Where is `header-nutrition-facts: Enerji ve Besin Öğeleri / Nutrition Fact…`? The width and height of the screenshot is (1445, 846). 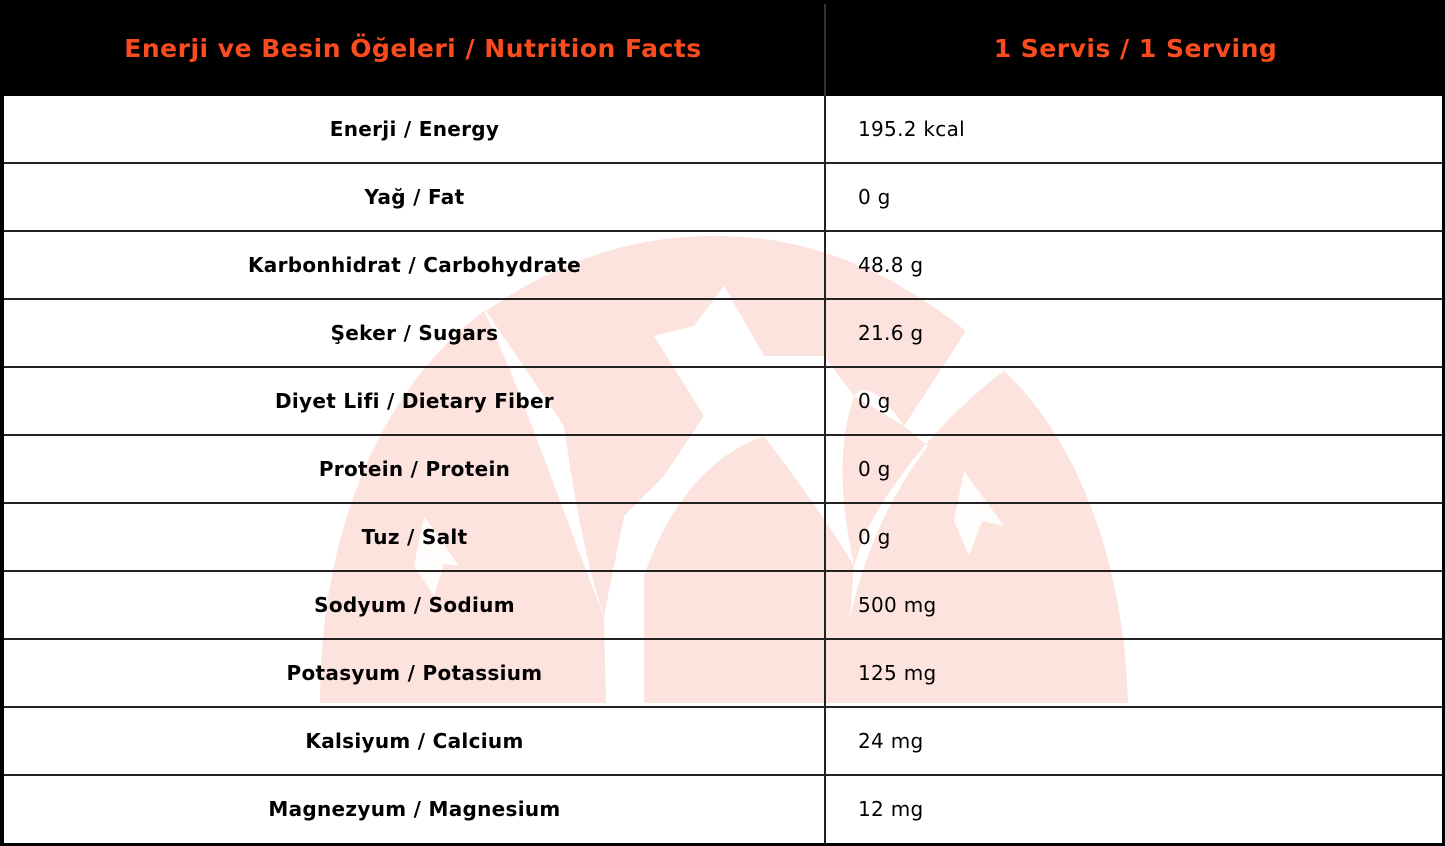 header-nutrition-facts: Enerji ve Besin Öğeleri / Nutrition Fact… is located at coordinates (413, 48).